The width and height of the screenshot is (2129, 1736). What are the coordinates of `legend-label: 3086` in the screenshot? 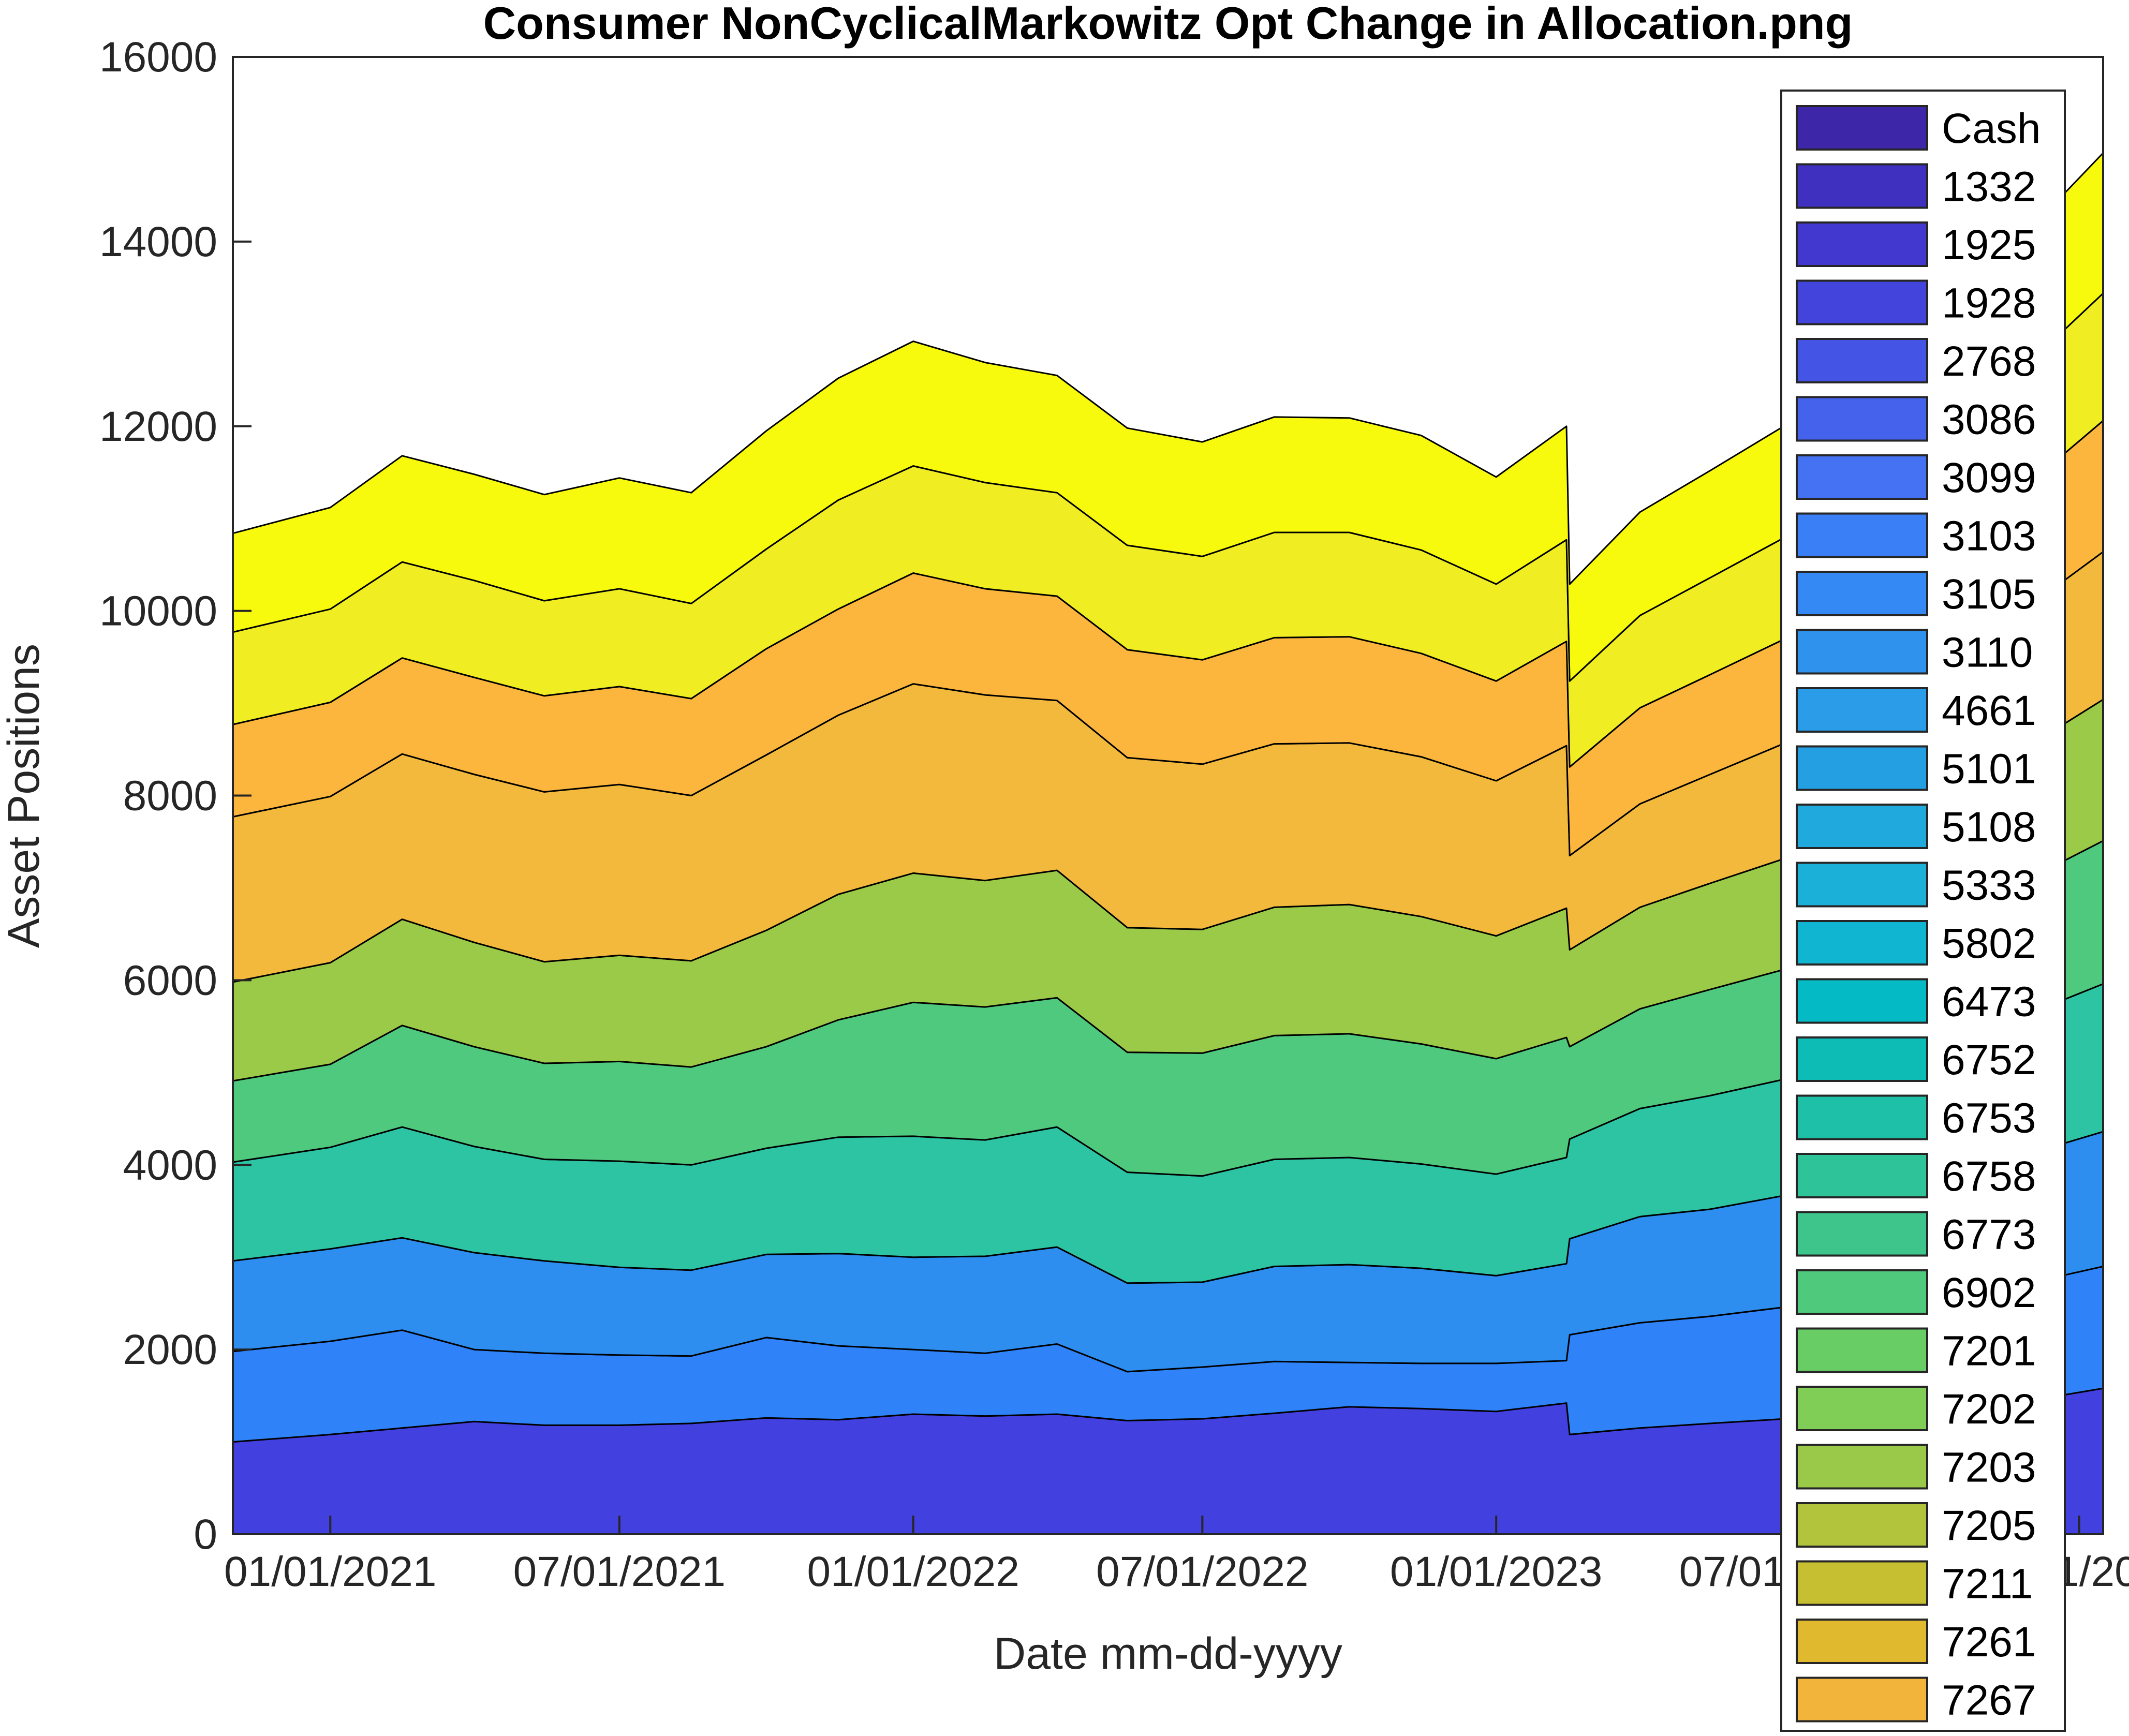 It's located at (1989, 419).